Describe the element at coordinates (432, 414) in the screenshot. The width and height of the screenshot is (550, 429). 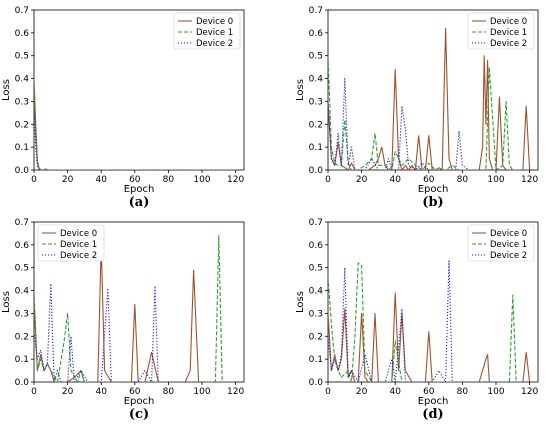
I see `panel-caption: (d)` at that location.